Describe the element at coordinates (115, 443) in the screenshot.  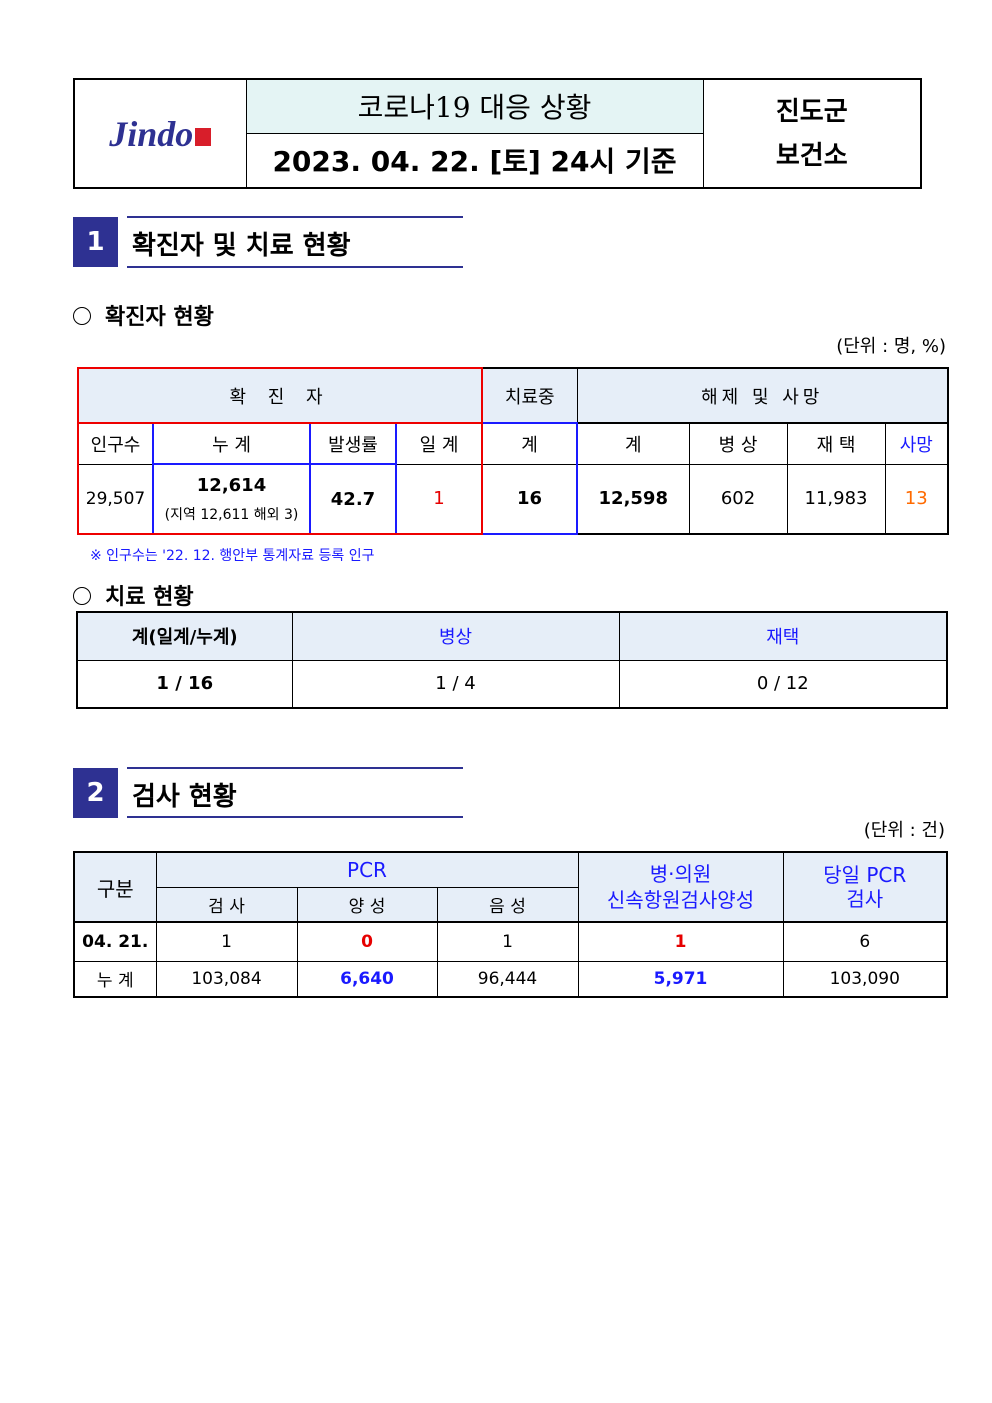
I see `table-cell: 인구수` at that location.